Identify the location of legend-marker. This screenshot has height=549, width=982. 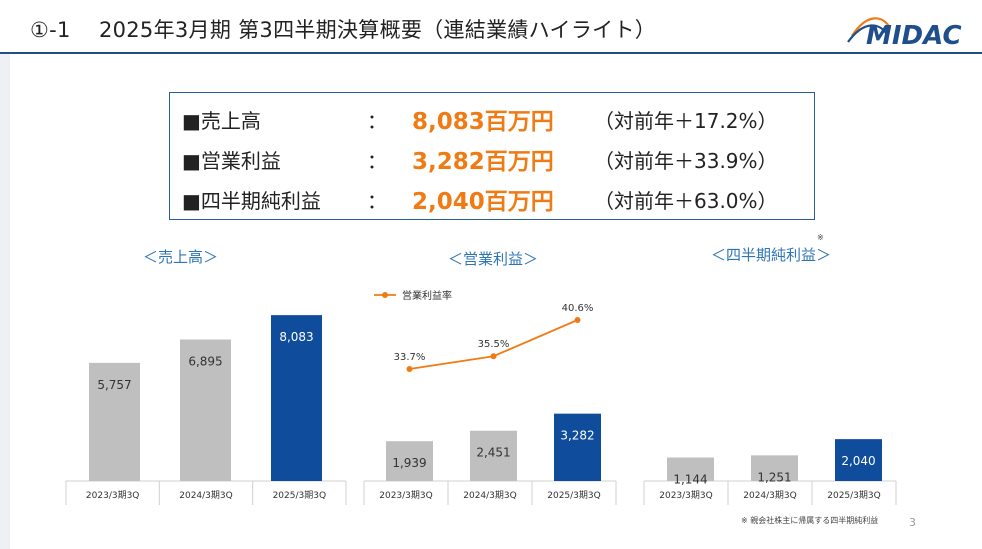
(385, 295).